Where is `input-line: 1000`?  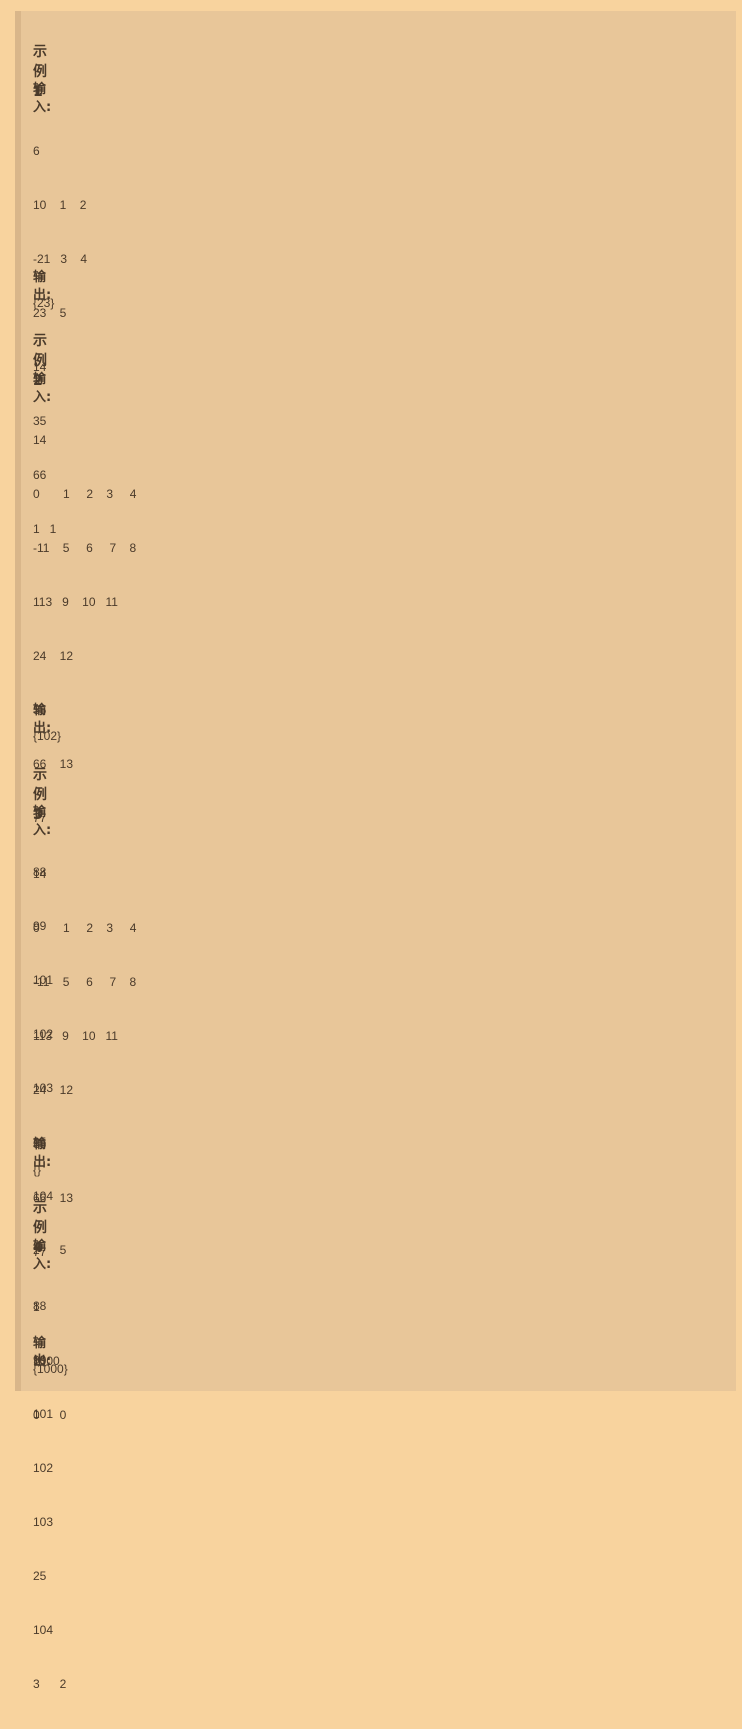 input-line: 1000 is located at coordinates (46, 1361).